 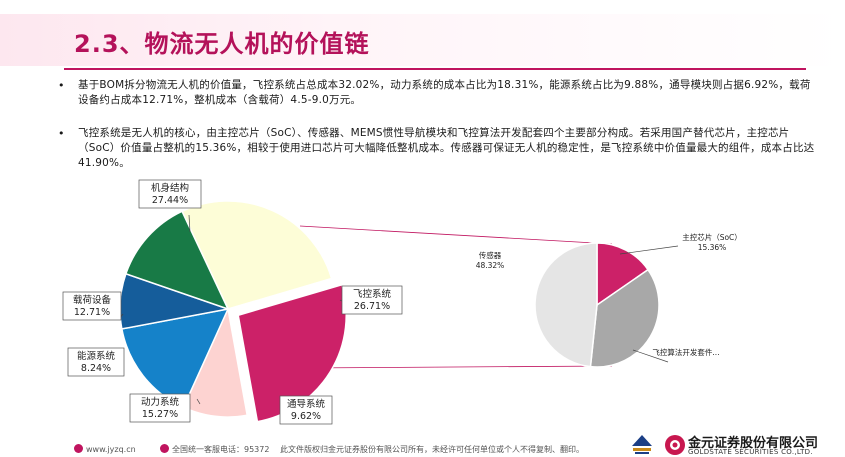 What do you see at coordinates (92, 300) in the screenshot?
I see `slice-label: 载荷设备` at bounding box center [92, 300].